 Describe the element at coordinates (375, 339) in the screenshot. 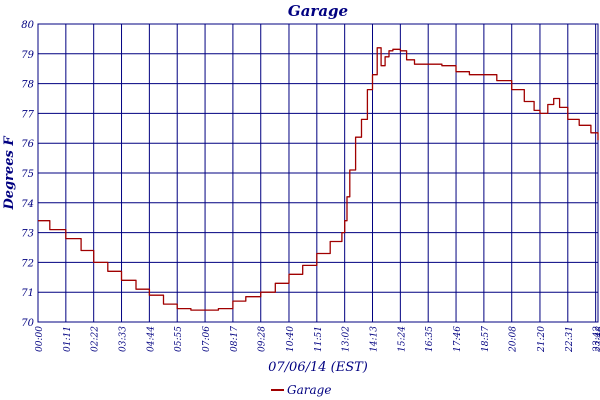

I see `x-tick-label: 14:13` at that location.